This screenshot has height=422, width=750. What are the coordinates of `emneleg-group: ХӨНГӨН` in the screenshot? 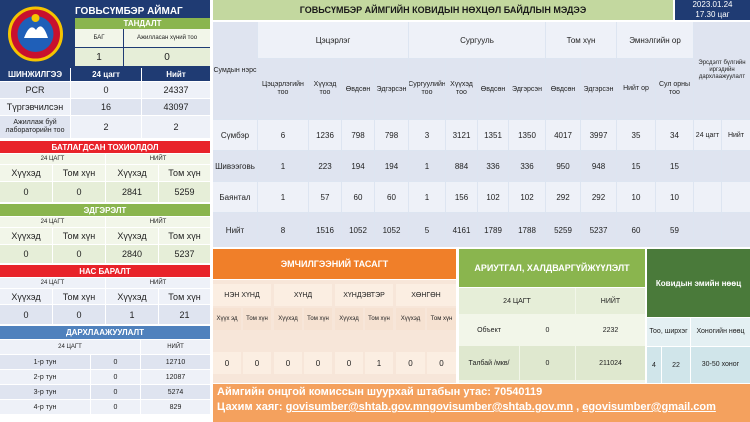 It's located at (426, 295).